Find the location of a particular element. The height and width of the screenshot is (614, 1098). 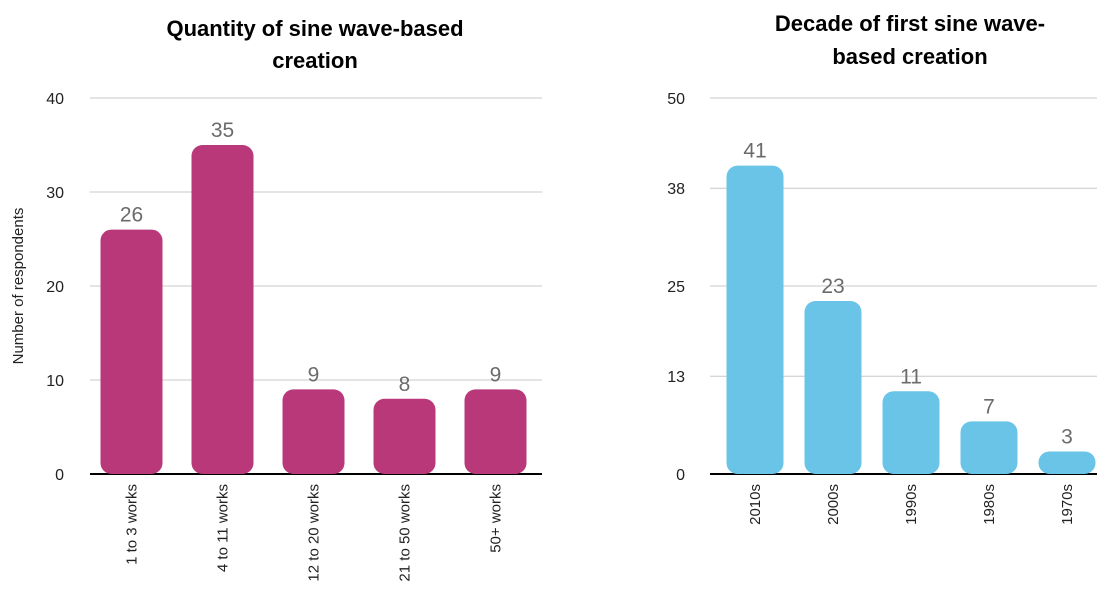

x-tick-label: 50+ works is located at coordinates (496, 518).